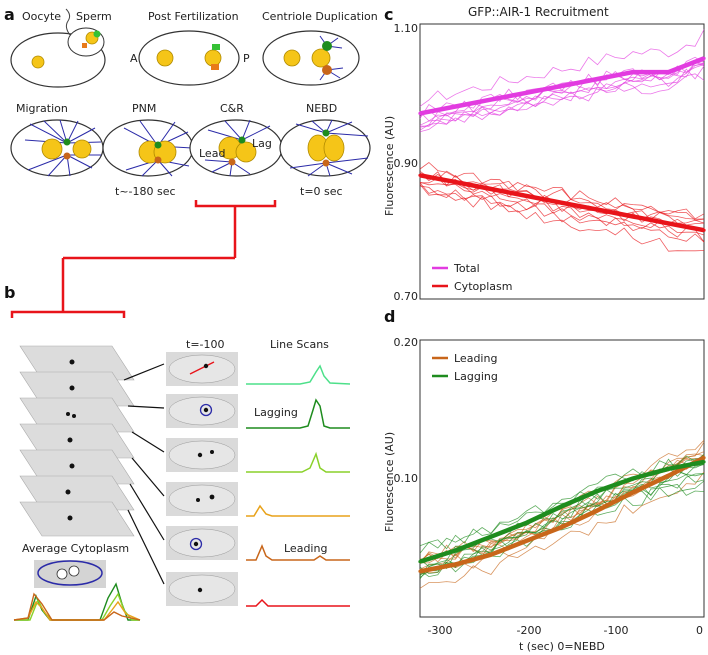 Image resolution: width=708 pixels, height=655 pixels. Describe the element at coordinates (262, 143) in the screenshot. I see `lag-label: Lag` at that location.